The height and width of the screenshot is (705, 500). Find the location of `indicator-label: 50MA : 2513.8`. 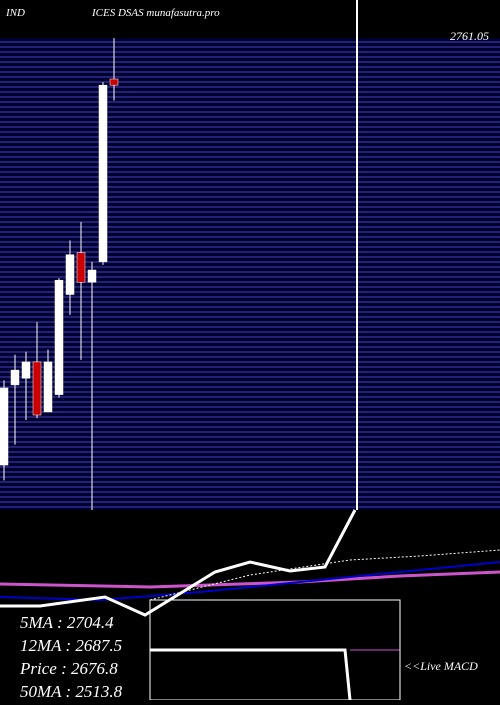

indicator-label: 50MA : 2513.8 is located at coordinates (71, 691).